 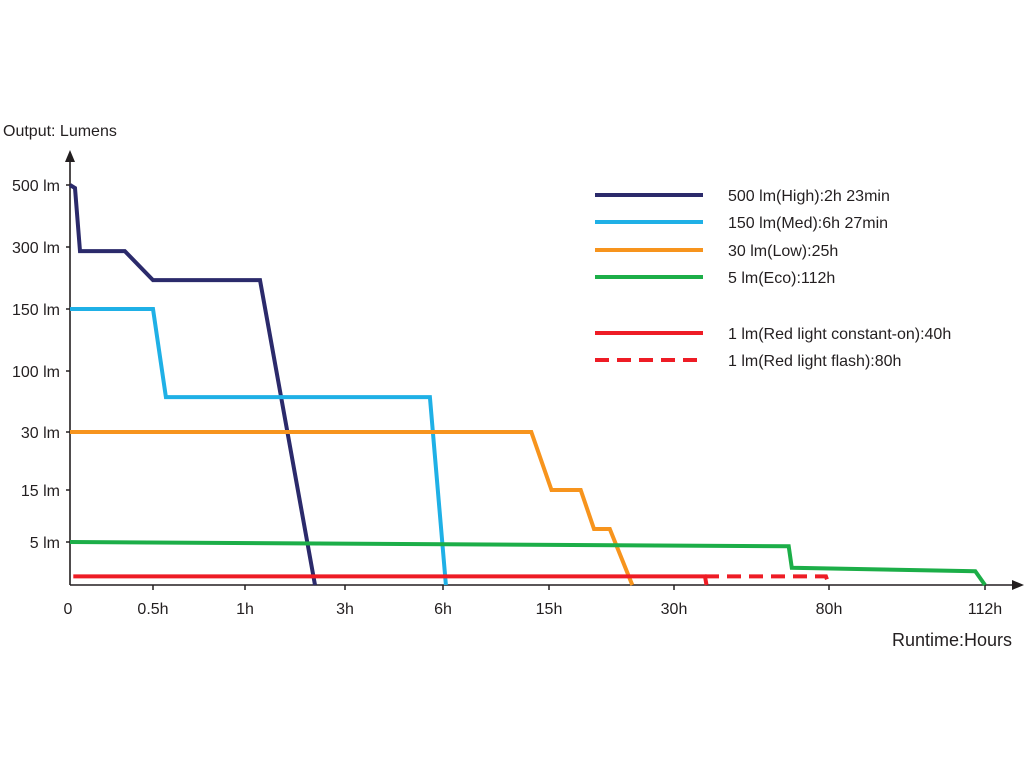 I want to click on x-tick-label: 15h, so click(x=549, y=609).